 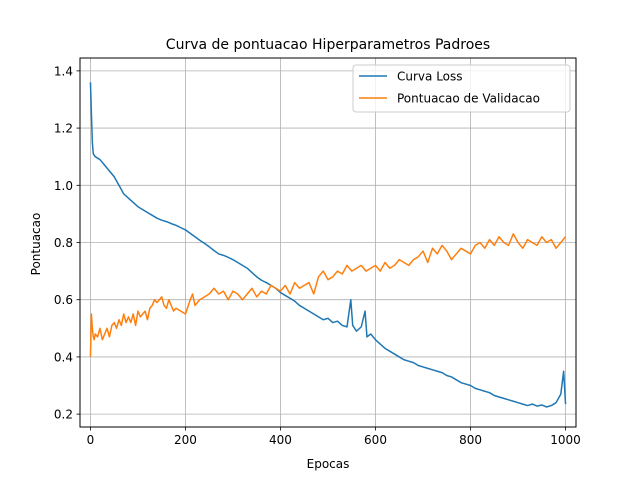 What do you see at coordinates (36, 244) in the screenshot?
I see `y-axis-label: Pontuacao` at bounding box center [36, 244].